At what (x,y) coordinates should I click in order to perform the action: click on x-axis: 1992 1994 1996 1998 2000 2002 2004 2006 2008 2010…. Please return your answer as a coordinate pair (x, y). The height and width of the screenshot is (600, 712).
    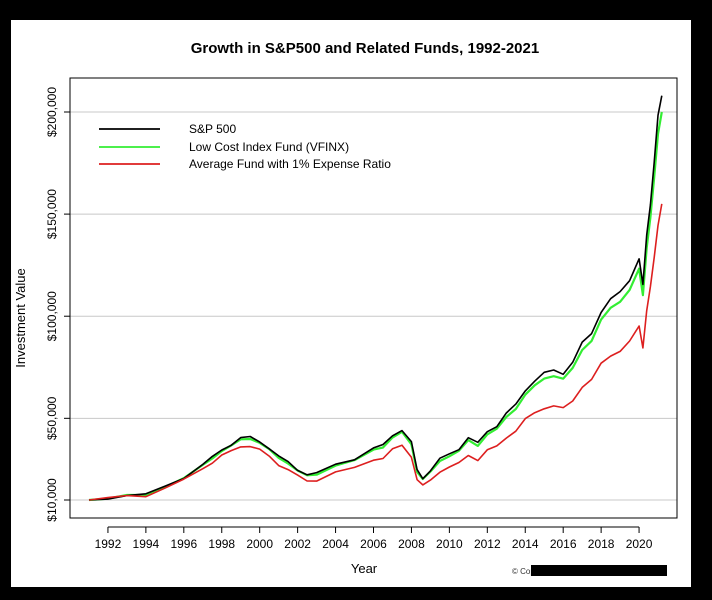
    Looking at the image, I should click on (374, 538).